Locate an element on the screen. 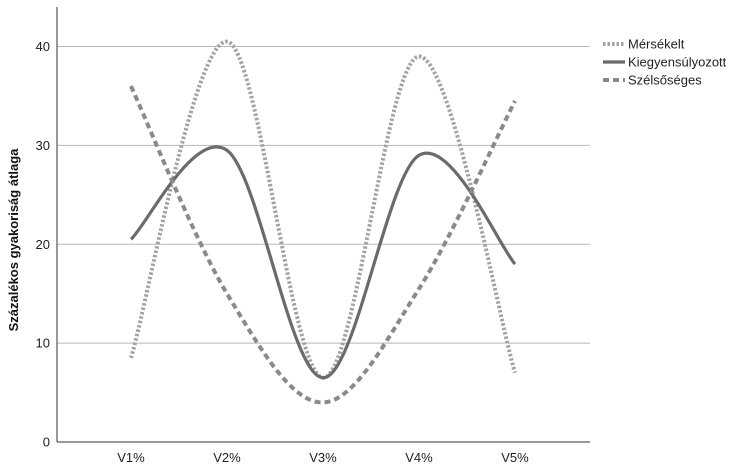  x-tick-labels: V1% V2% V3% V4% V5% is located at coordinates (323, 457).